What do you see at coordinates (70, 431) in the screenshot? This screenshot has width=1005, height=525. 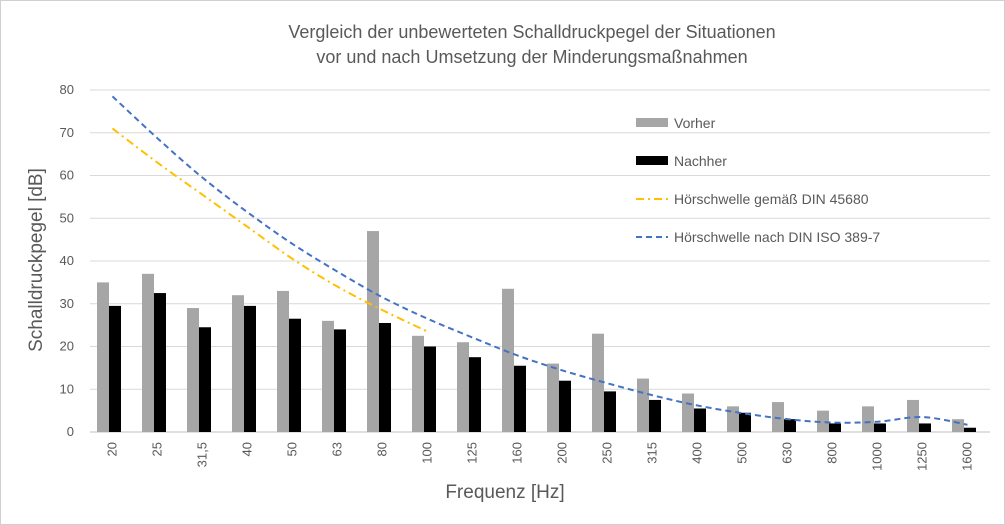 I see `y-tick-label: 0` at bounding box center [70, 431].